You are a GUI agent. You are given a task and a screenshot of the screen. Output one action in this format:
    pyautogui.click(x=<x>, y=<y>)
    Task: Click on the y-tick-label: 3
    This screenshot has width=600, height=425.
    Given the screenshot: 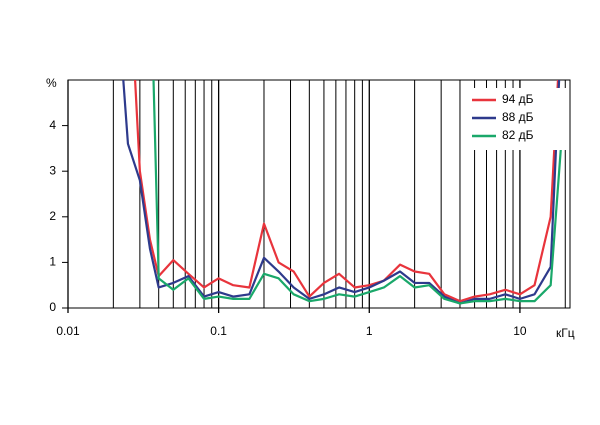 What is the action you would take?
    pyautogui.click(x=52, y=170)
    